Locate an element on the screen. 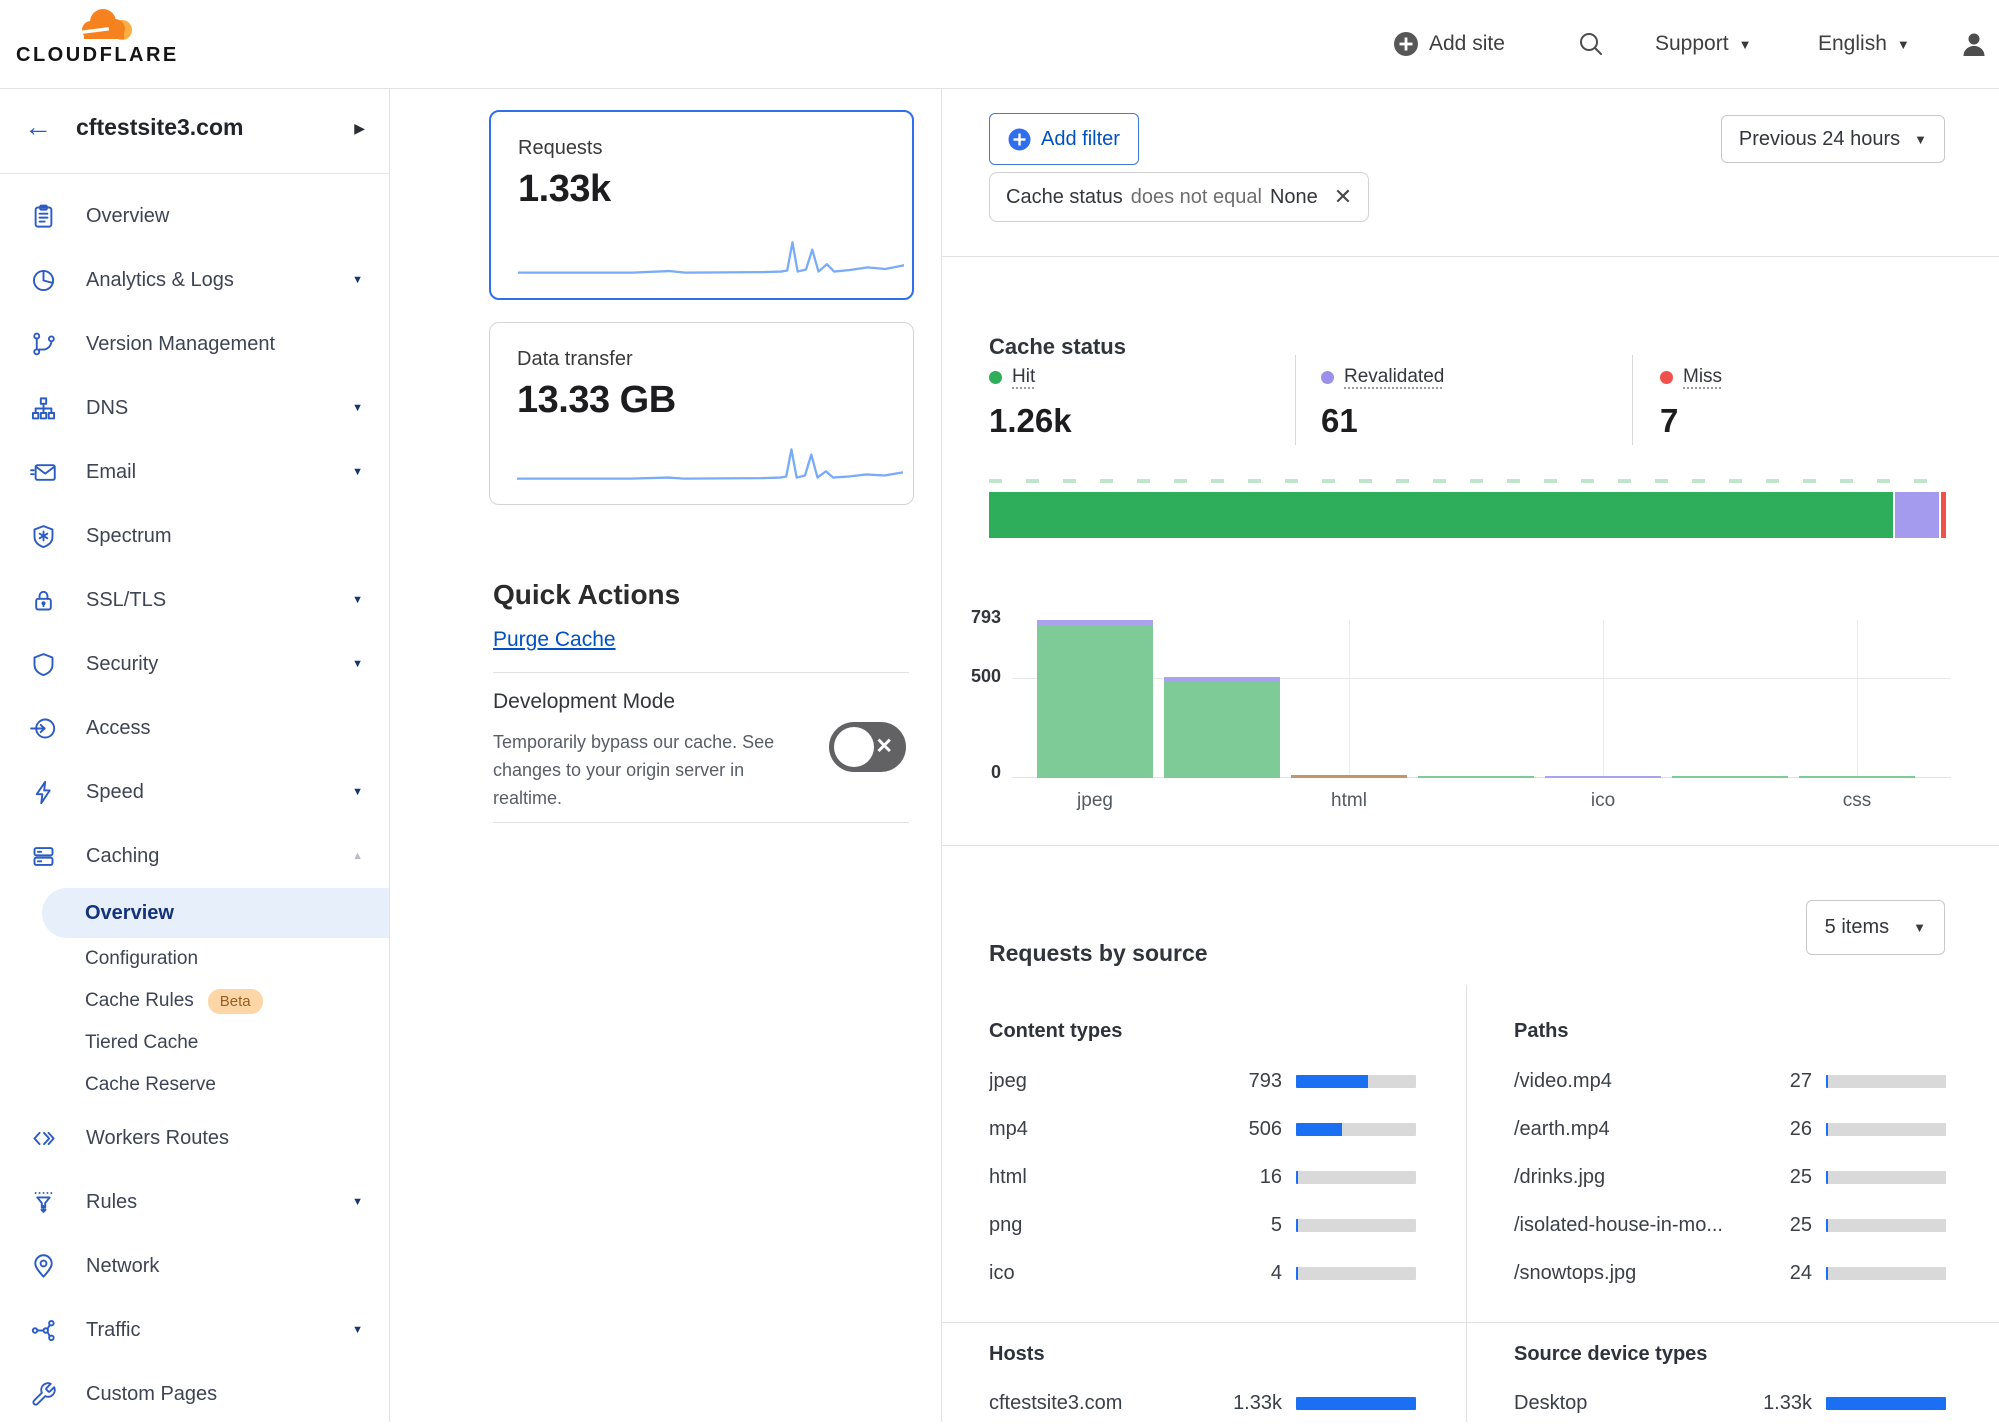 The height and width of the screenshot is (1426, 1999). stacked-segment-hit is located at coordinates (1441, 515).